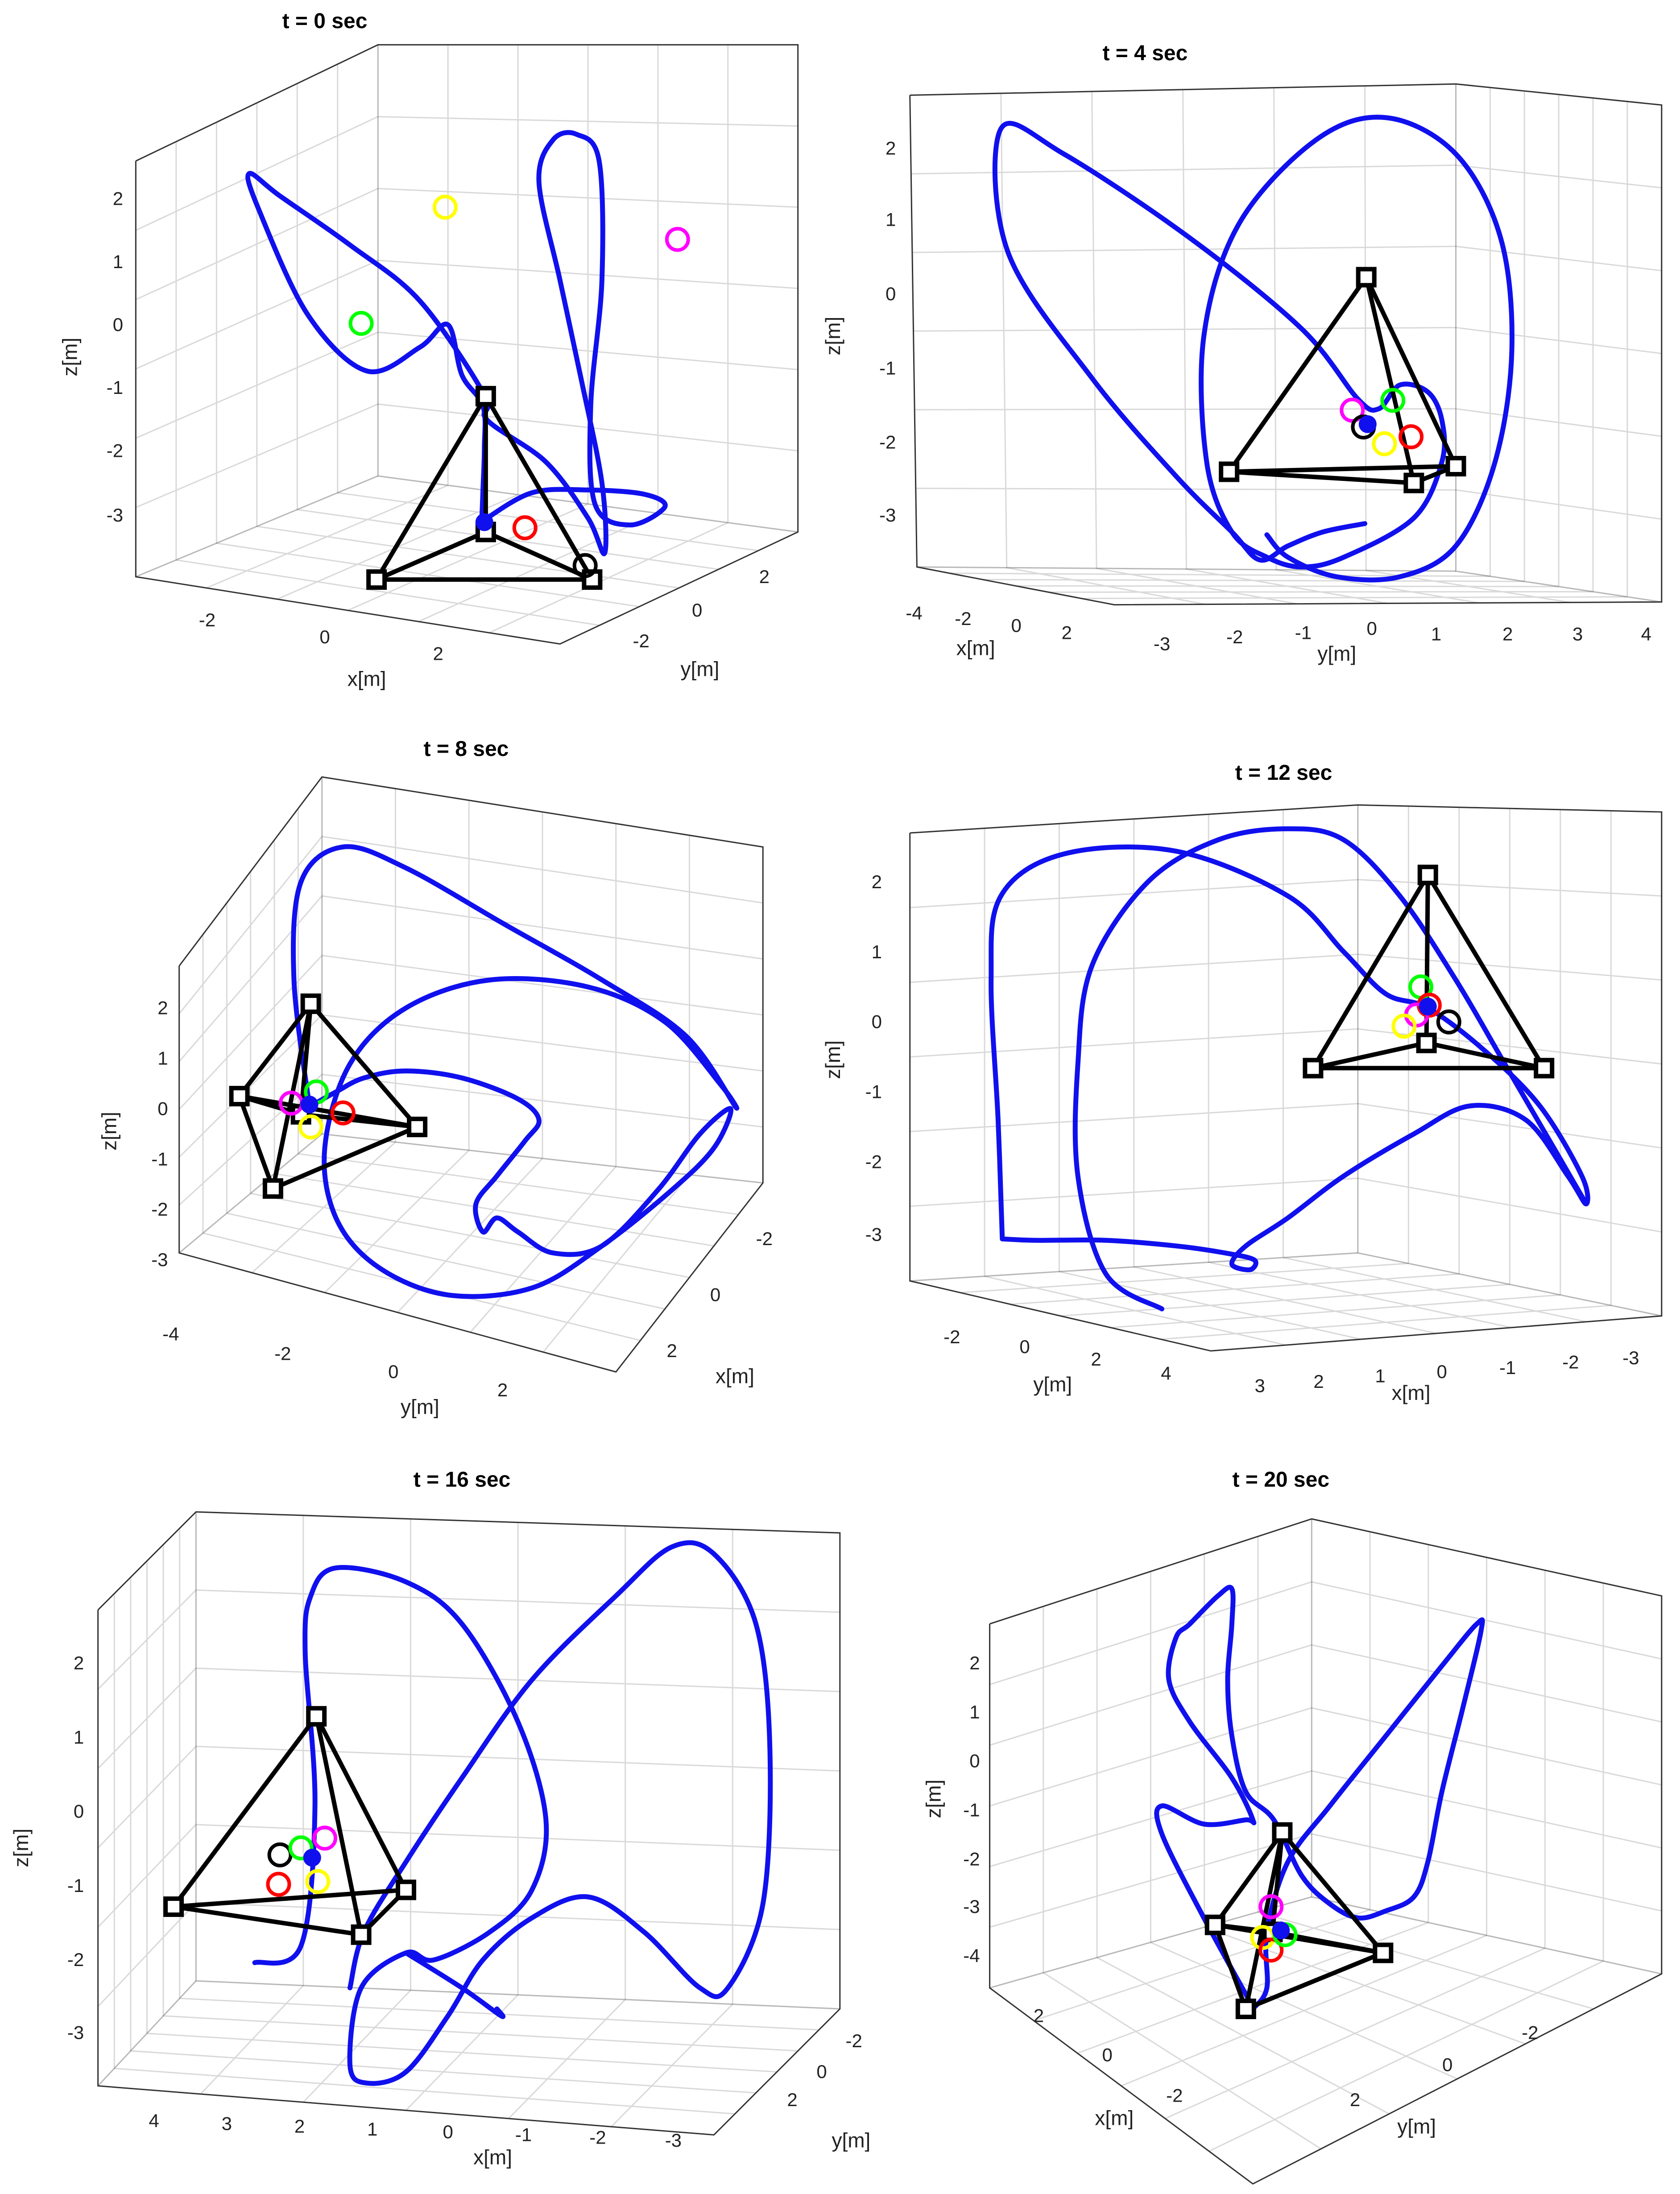  I want to click on yellow-marker, so click(445, 208).